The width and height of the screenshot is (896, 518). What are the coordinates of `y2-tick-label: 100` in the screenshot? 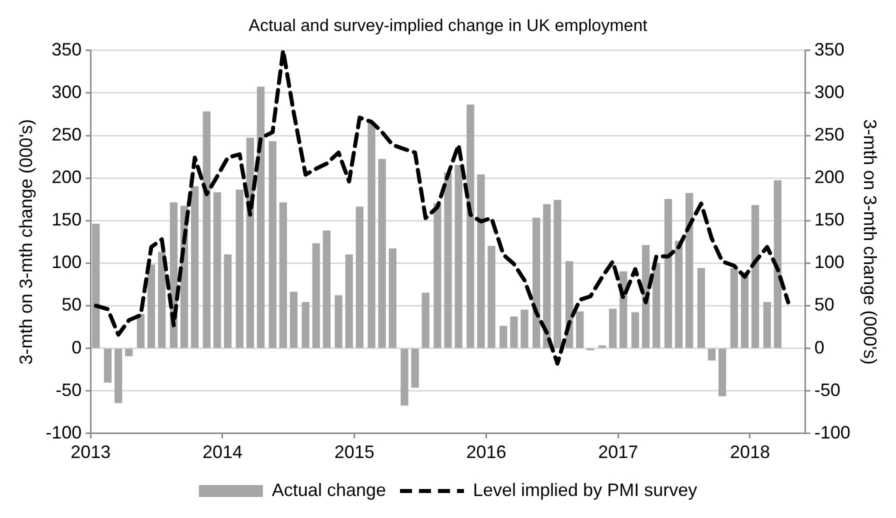 It's located at (829, 262).